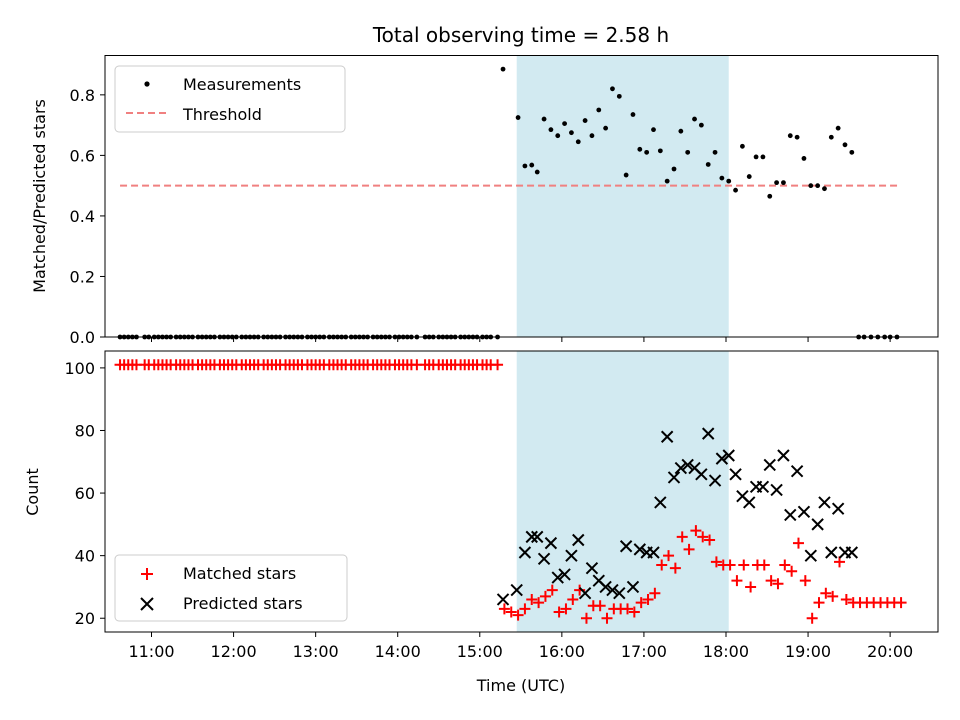 The width and height of the screenshot is (960, 720). I want to click on bottom-y-axis-label: Count, so click(32, 492).